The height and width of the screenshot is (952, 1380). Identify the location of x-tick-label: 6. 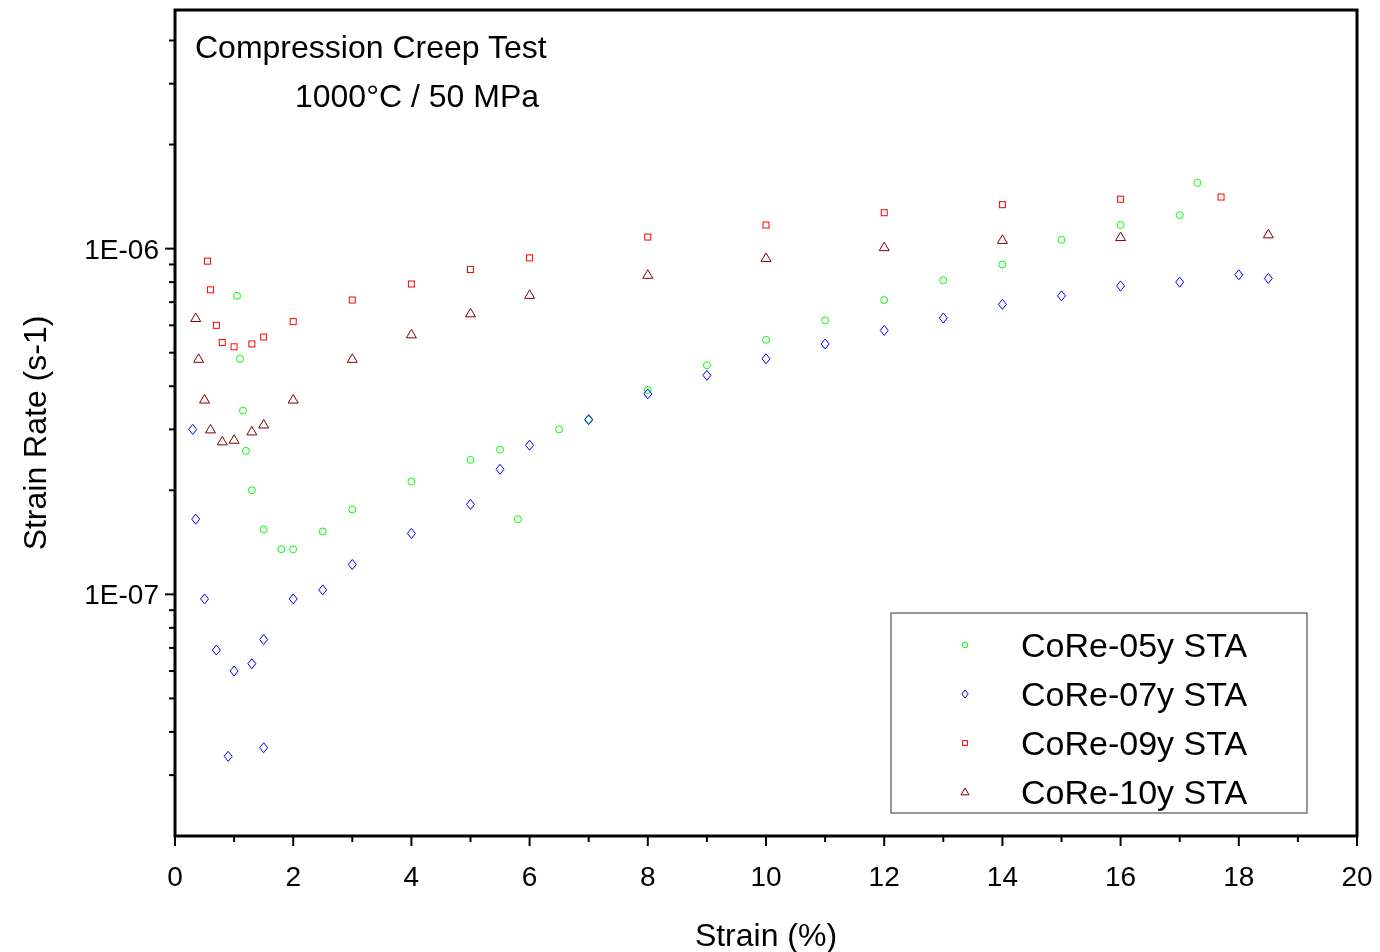
(529, 876).